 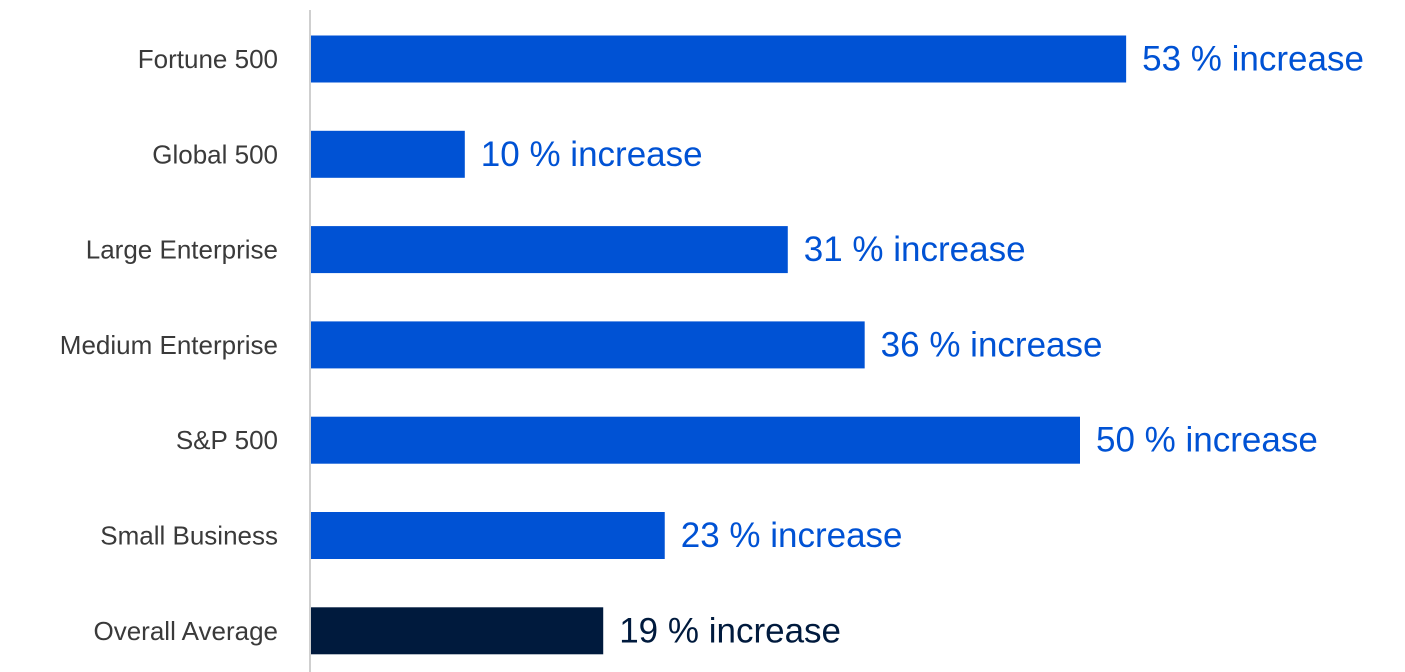 What do you see at coordinates (730, 630) in the screenshot?
I see `value-label-overall-average: 19 % increase` at bounding box center [730, 630].